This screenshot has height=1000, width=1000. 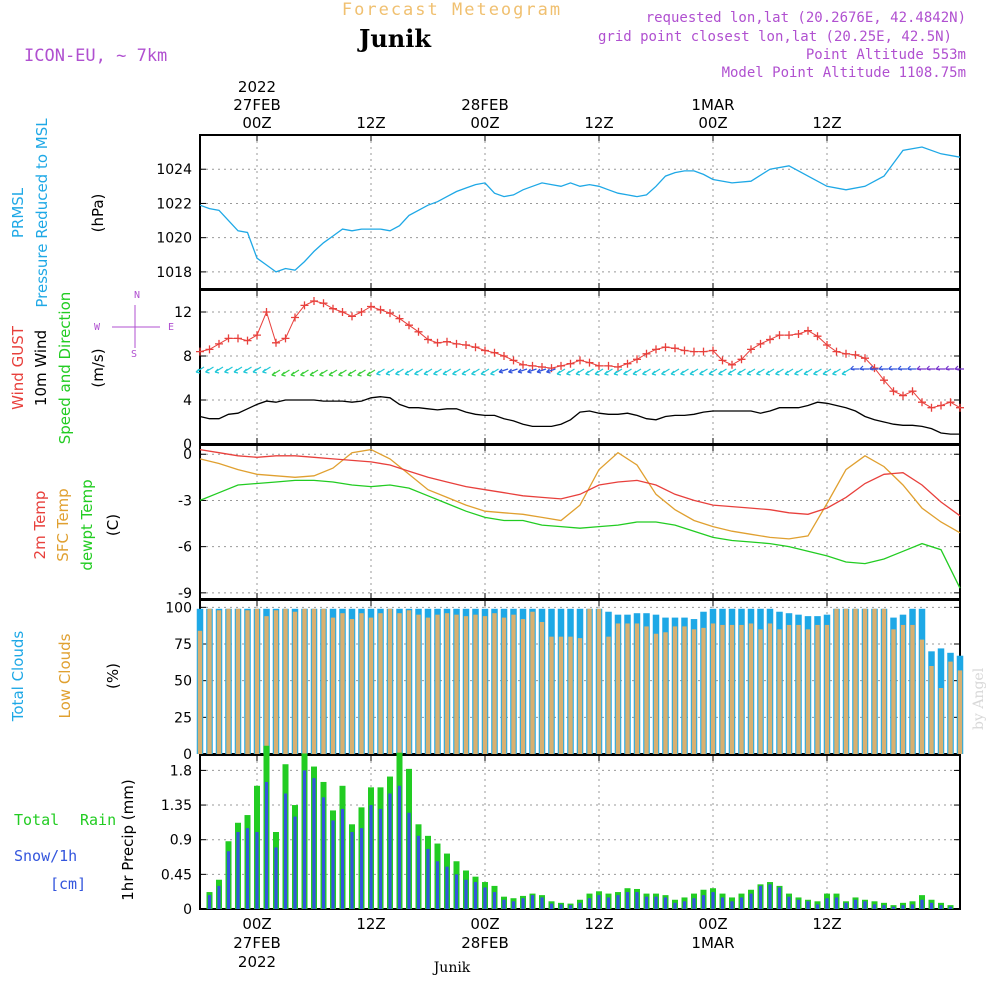 I want to click on wind-label-1: Wind GUST, so click(x=18, y=367).